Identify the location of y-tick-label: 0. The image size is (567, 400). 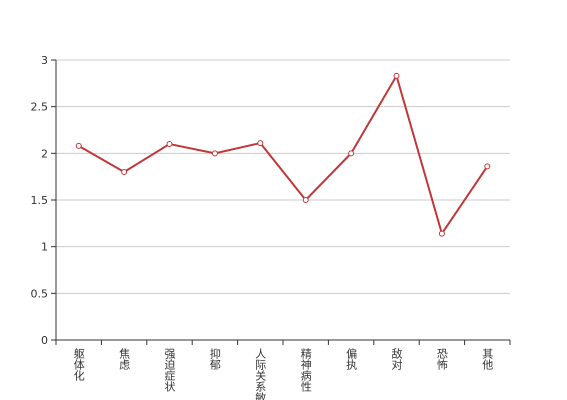
(44, 340).